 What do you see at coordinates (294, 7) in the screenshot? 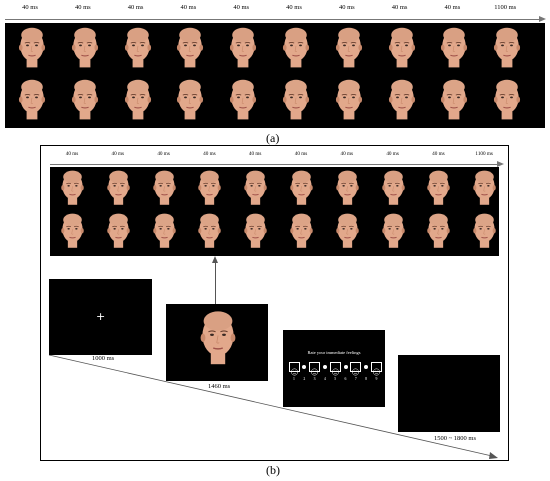
I see `panel-a-timing-6: 40 ms` at bounding box center [294, 7].